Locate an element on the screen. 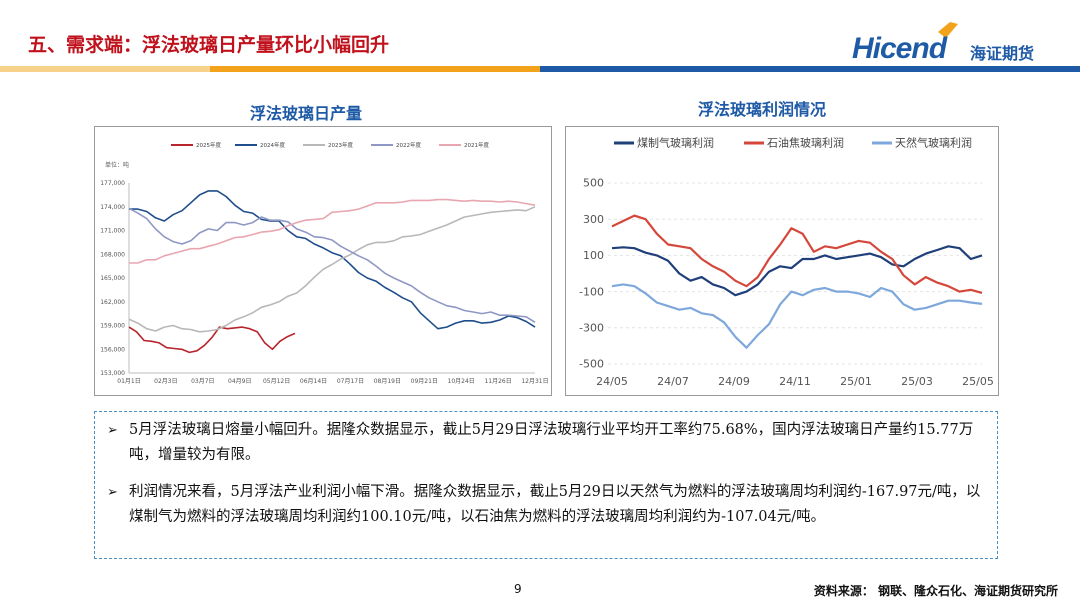 The height and width of the screenshot is (608, 1080). x-tick-label: 25/05 is located at coordinates (978, 381).